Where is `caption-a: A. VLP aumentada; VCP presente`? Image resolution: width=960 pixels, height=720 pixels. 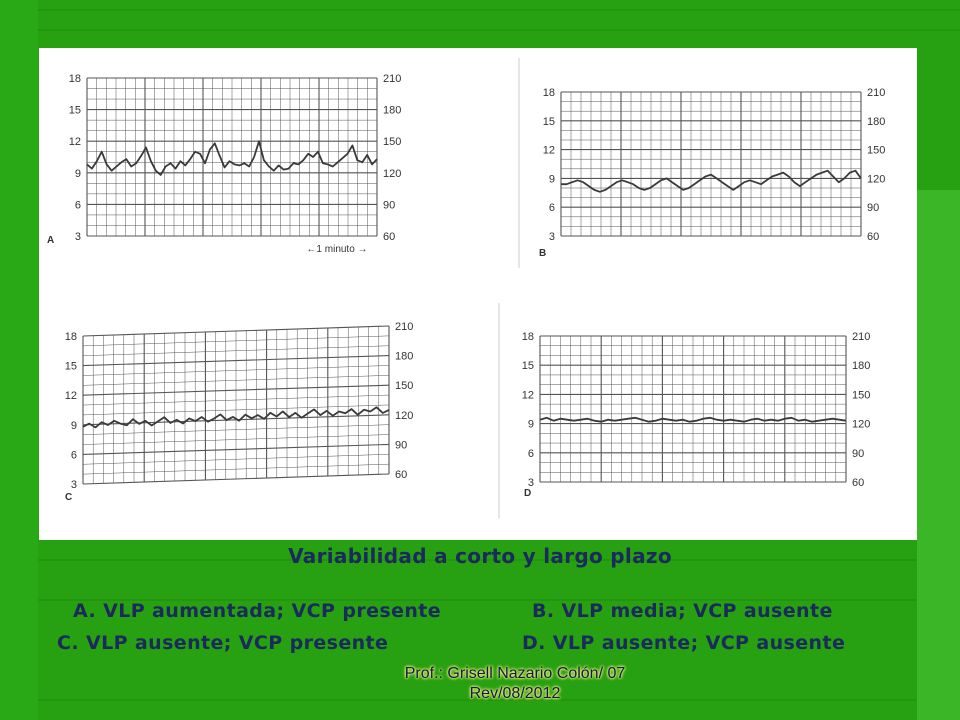
caption-a: A. VLP aumentada; VCP presente is located at coordinates (257, 611).